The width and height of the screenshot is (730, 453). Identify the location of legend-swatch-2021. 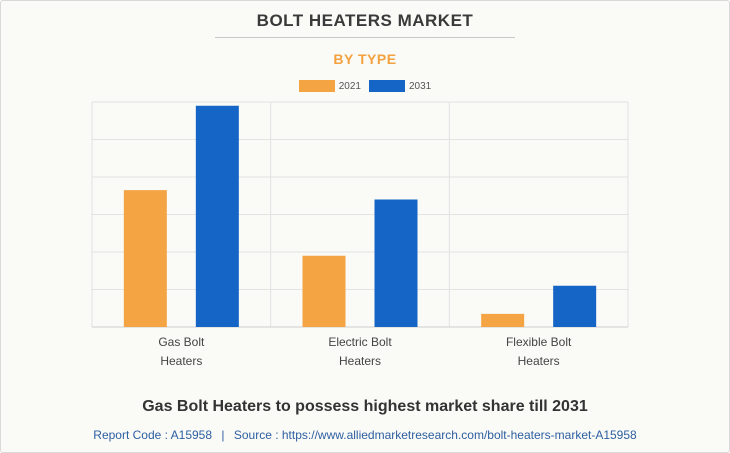
(316, 86).